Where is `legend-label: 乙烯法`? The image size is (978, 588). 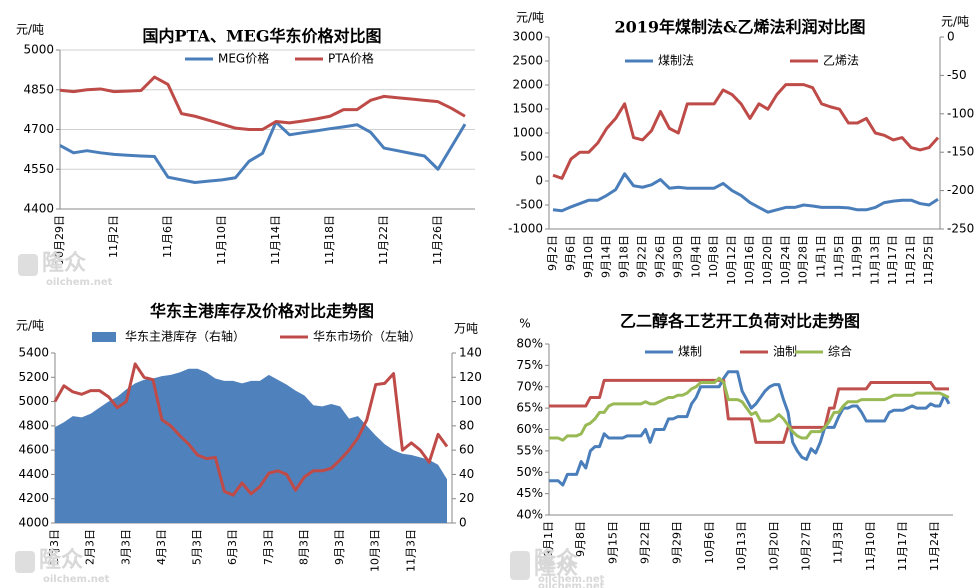
legend-label: 乙烯法 is located at coordinates (841, 61).